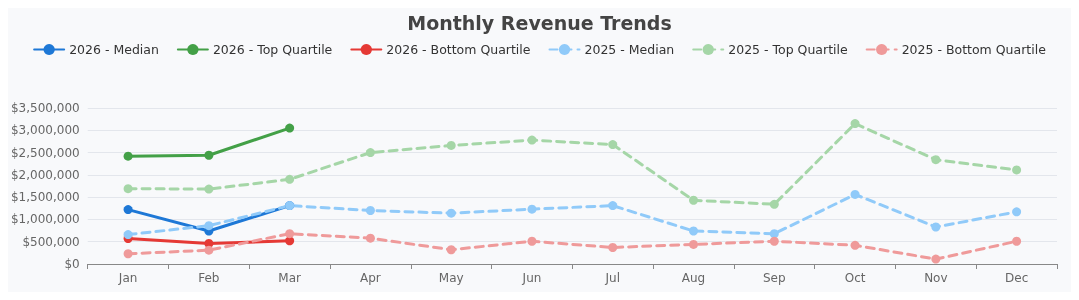 The image size is (1079, 300). What do you see at coordinates (788, 49) in the screenshot?
I see `legend-label: 2025 - Top Quartile` at bounding box center [788, 49].